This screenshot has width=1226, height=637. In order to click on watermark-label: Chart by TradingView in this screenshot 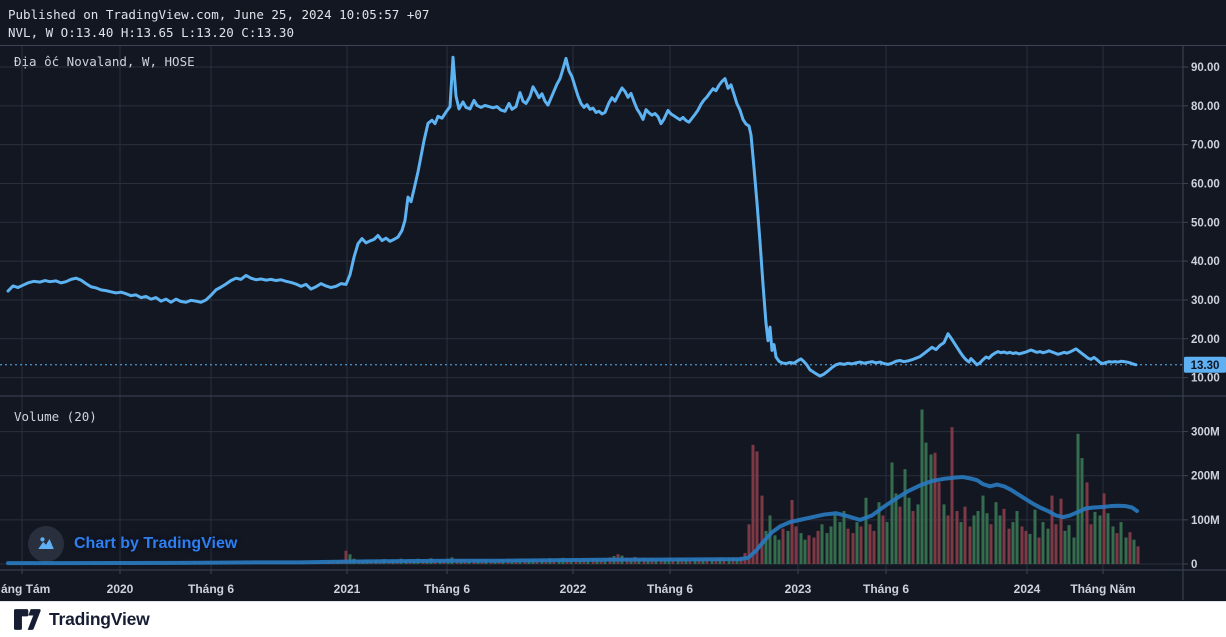, I will do `click(156, 543)`.